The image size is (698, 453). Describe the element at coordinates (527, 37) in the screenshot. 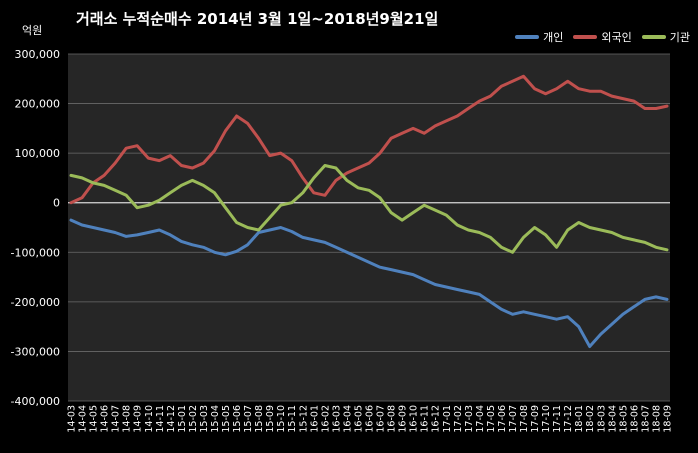

I see `legend-swatch-individual` at that location.